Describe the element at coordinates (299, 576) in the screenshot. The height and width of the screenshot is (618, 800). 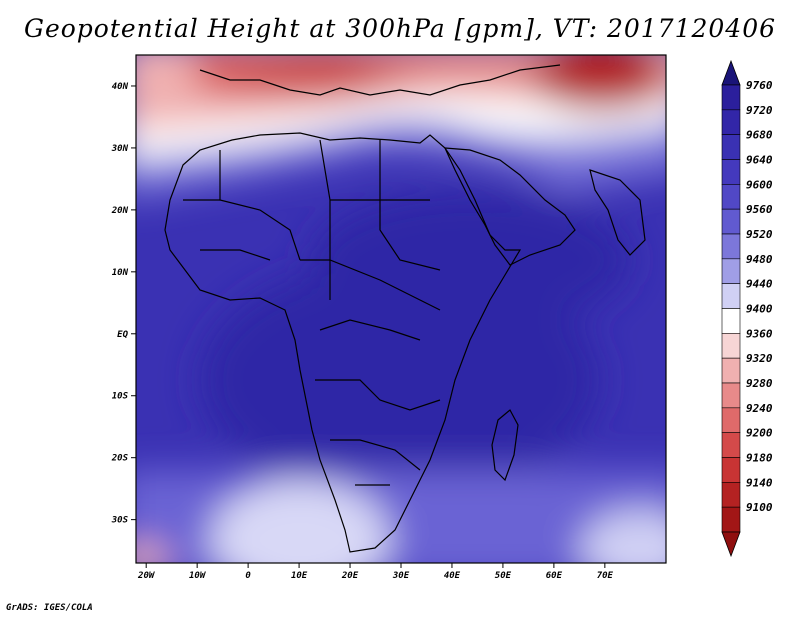
I see `lon-tick-label: 10E` at that location.